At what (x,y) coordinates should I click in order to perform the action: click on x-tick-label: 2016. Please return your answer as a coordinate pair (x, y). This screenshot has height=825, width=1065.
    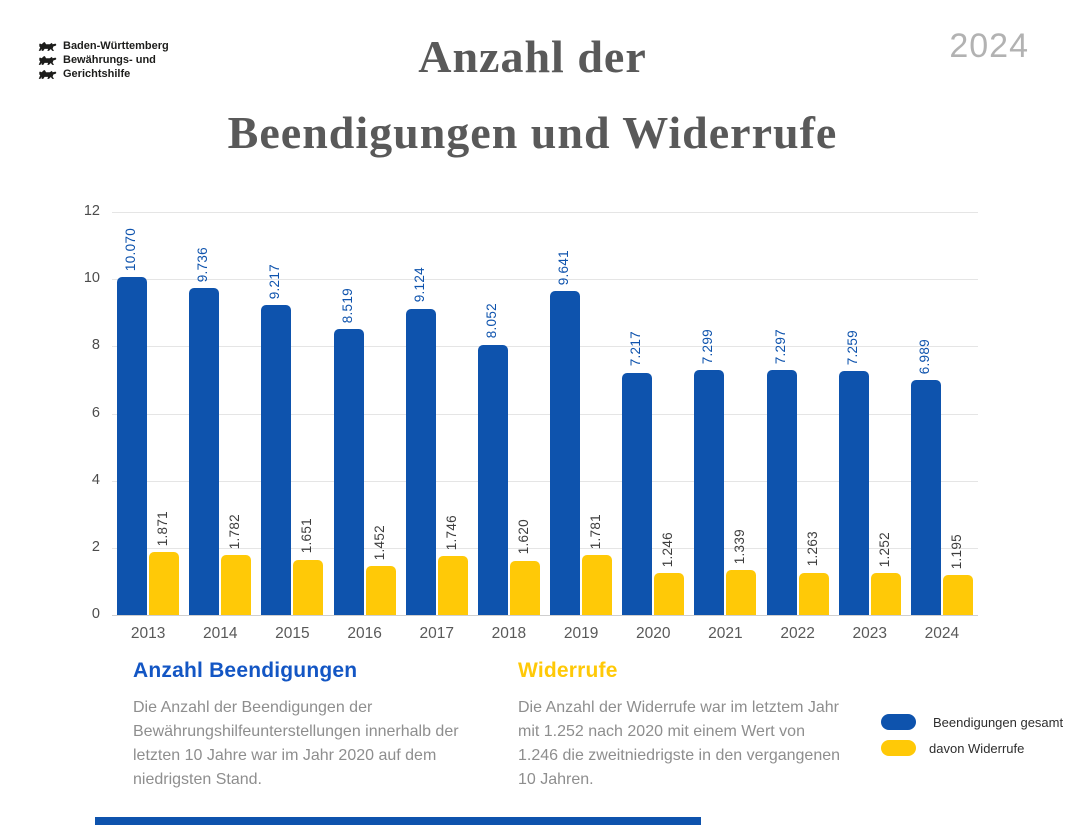
    Looking at the image, I should click on (364, 633).